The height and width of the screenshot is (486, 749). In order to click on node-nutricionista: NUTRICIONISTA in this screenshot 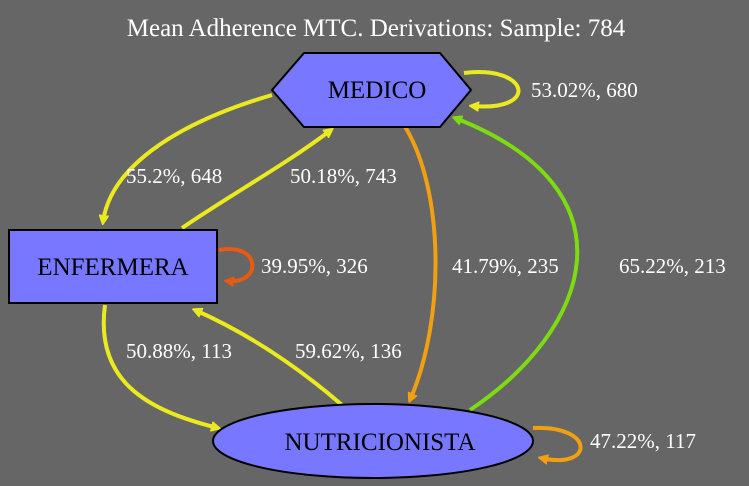, I will do `click(373, 441)`.